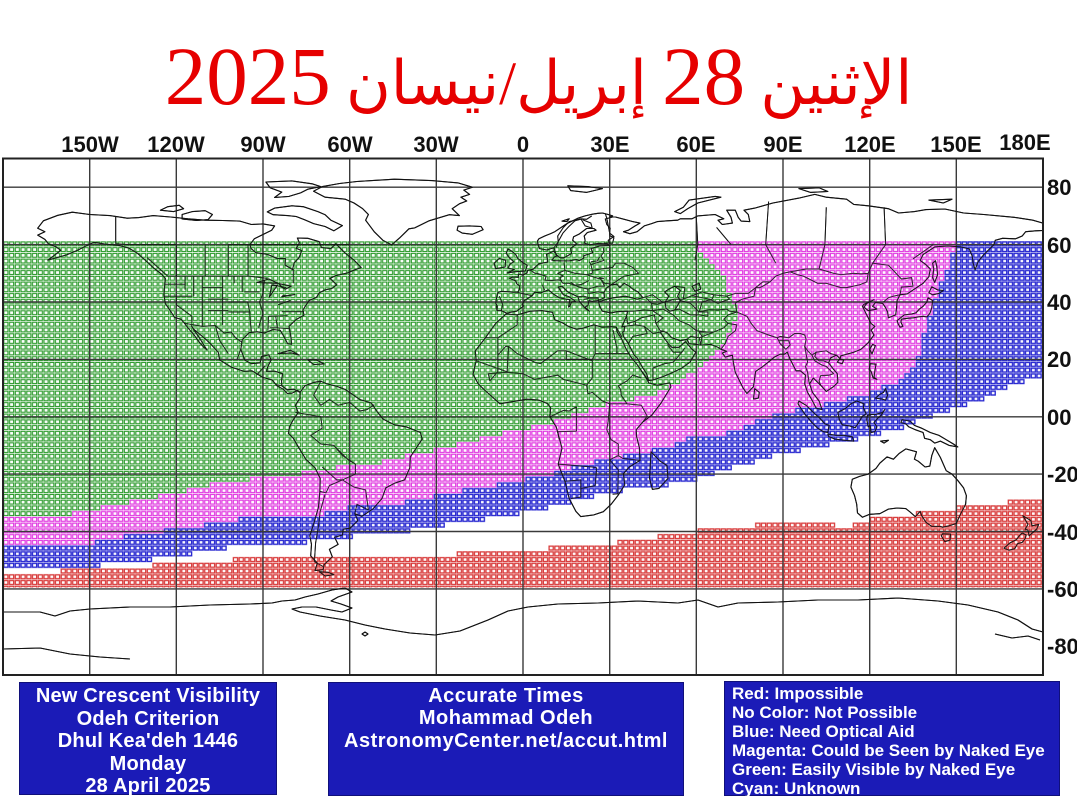 This screenshot has height=812, width=1077. What do you see at coordinates (435, 144) in the screenshot?
I see `svg-text: 30W` at bounding box center [435, 144].